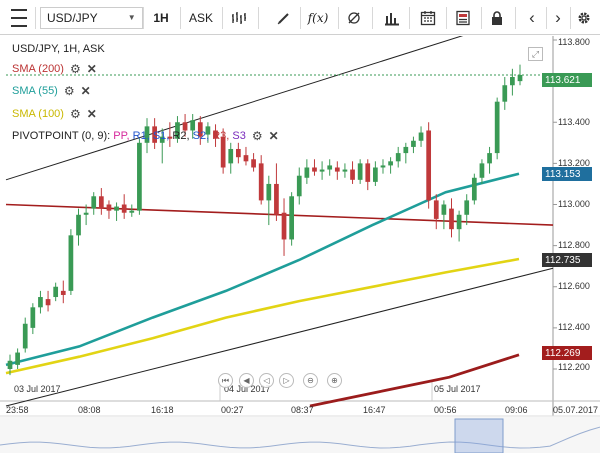 Image resolution: width=600 pixels, height=453 pixels. I want to click on legend-header-text: USD/JPY, 1H, ASK, so click(58, 49).